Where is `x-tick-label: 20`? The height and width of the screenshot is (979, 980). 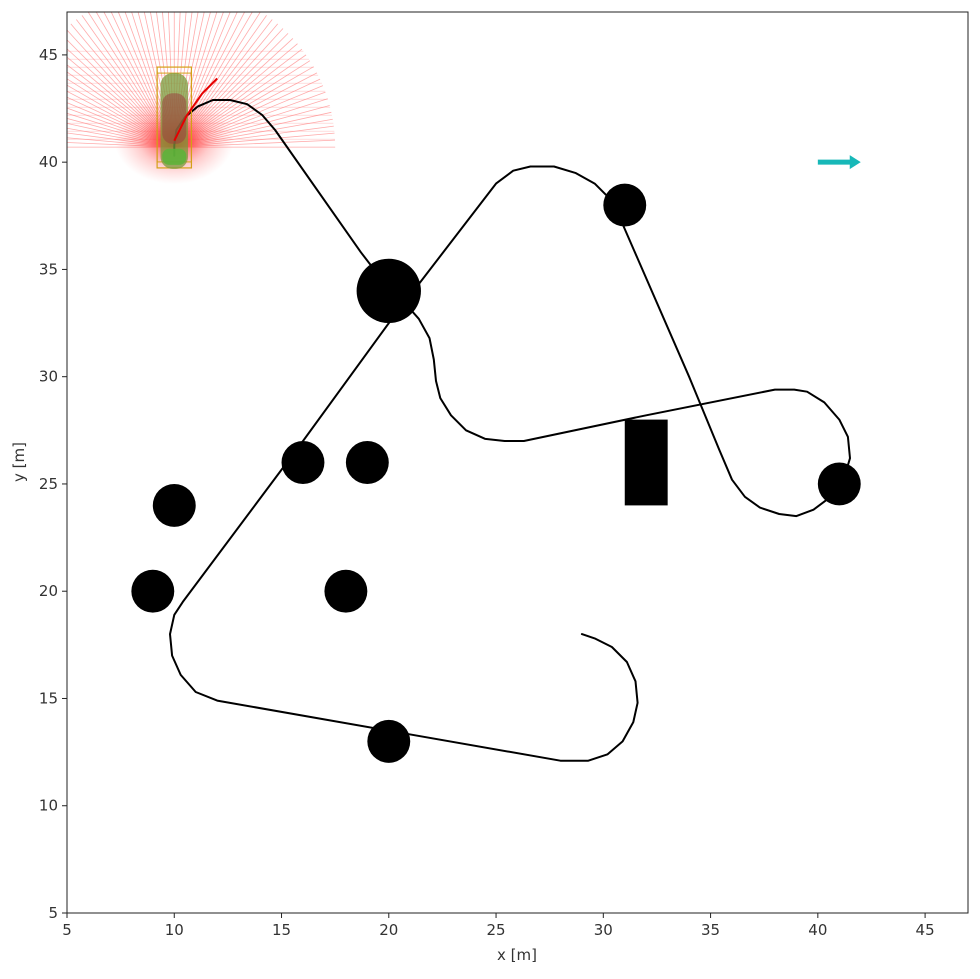
x-tick-label: 20 is located at coordinates (388, 930).